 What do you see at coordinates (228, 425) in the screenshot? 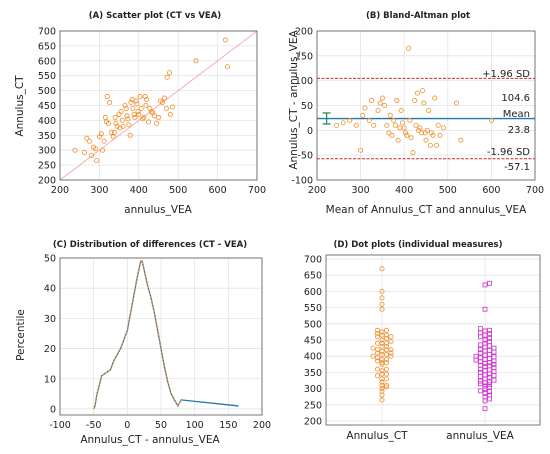
I see `x-tick-label: 150` at bounding box center [228, 425].